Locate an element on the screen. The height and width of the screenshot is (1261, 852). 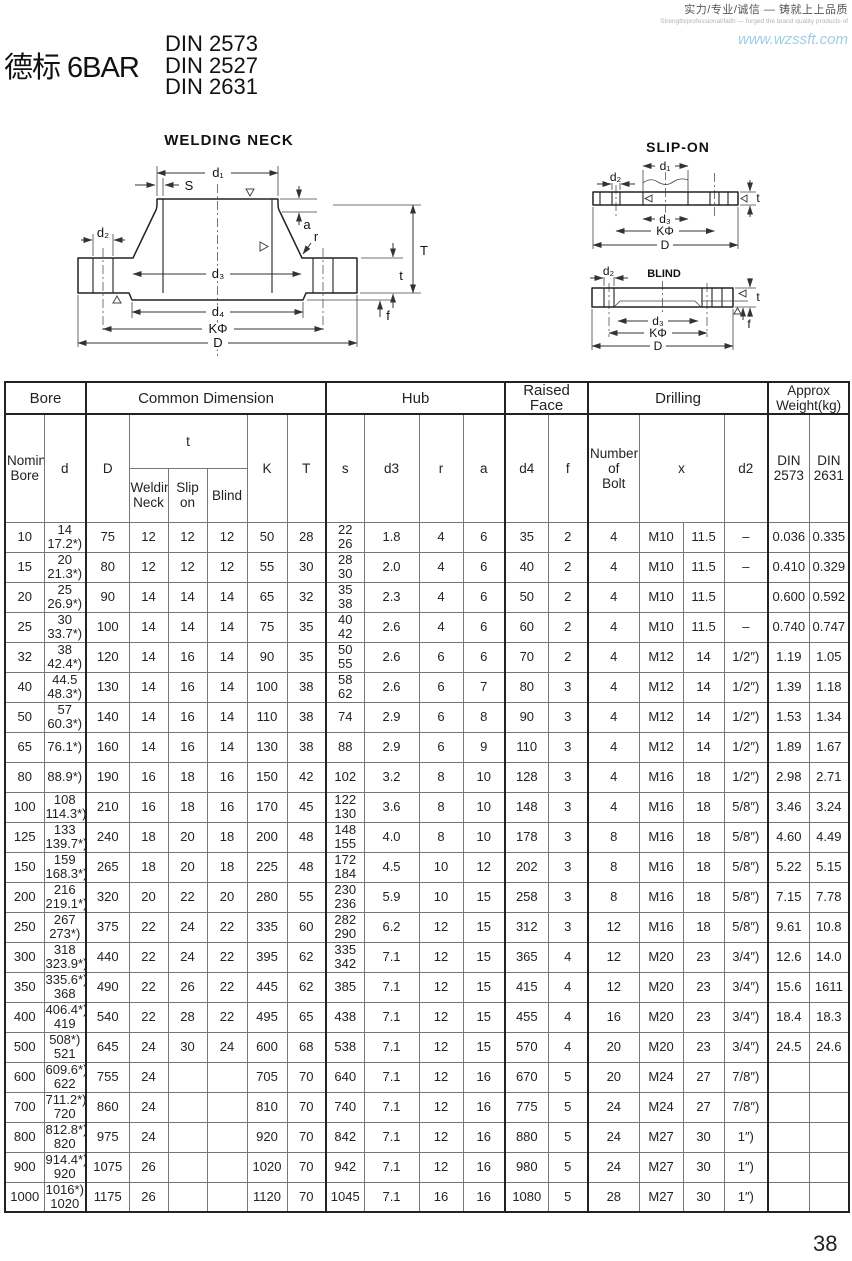
page-title: 德标 6BAR is located at coordinates (72, 68).